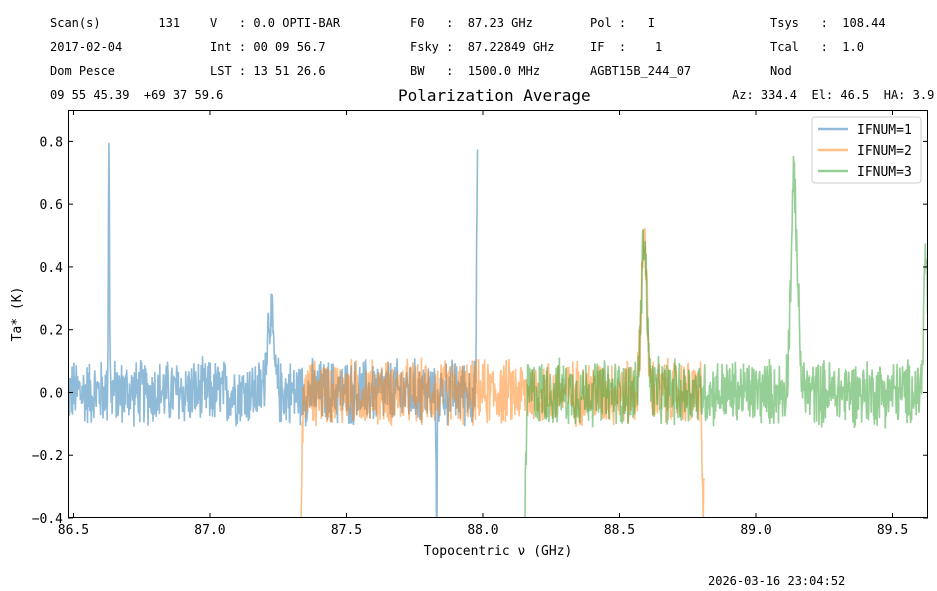 This screenshot has height=591, width=937. I want to click on integration-label: Int : 00 09 56.7, so click(268, 47).